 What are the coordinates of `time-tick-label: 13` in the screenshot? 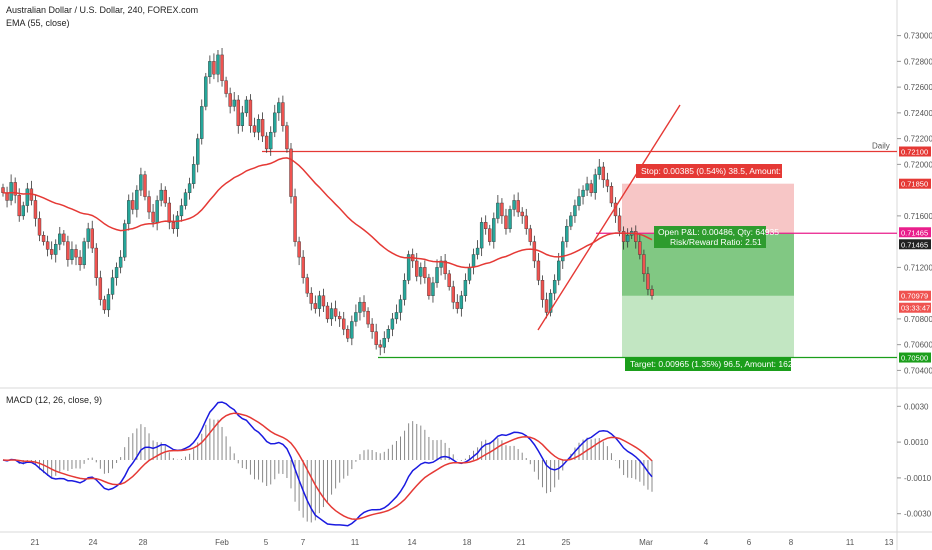 It's located at (889, 542).